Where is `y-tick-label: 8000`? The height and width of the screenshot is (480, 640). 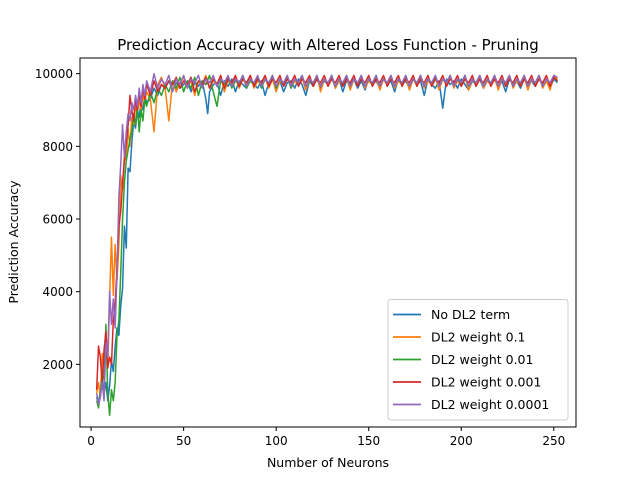 y-tick-label: 8000 is located at coordinates (57, 147).